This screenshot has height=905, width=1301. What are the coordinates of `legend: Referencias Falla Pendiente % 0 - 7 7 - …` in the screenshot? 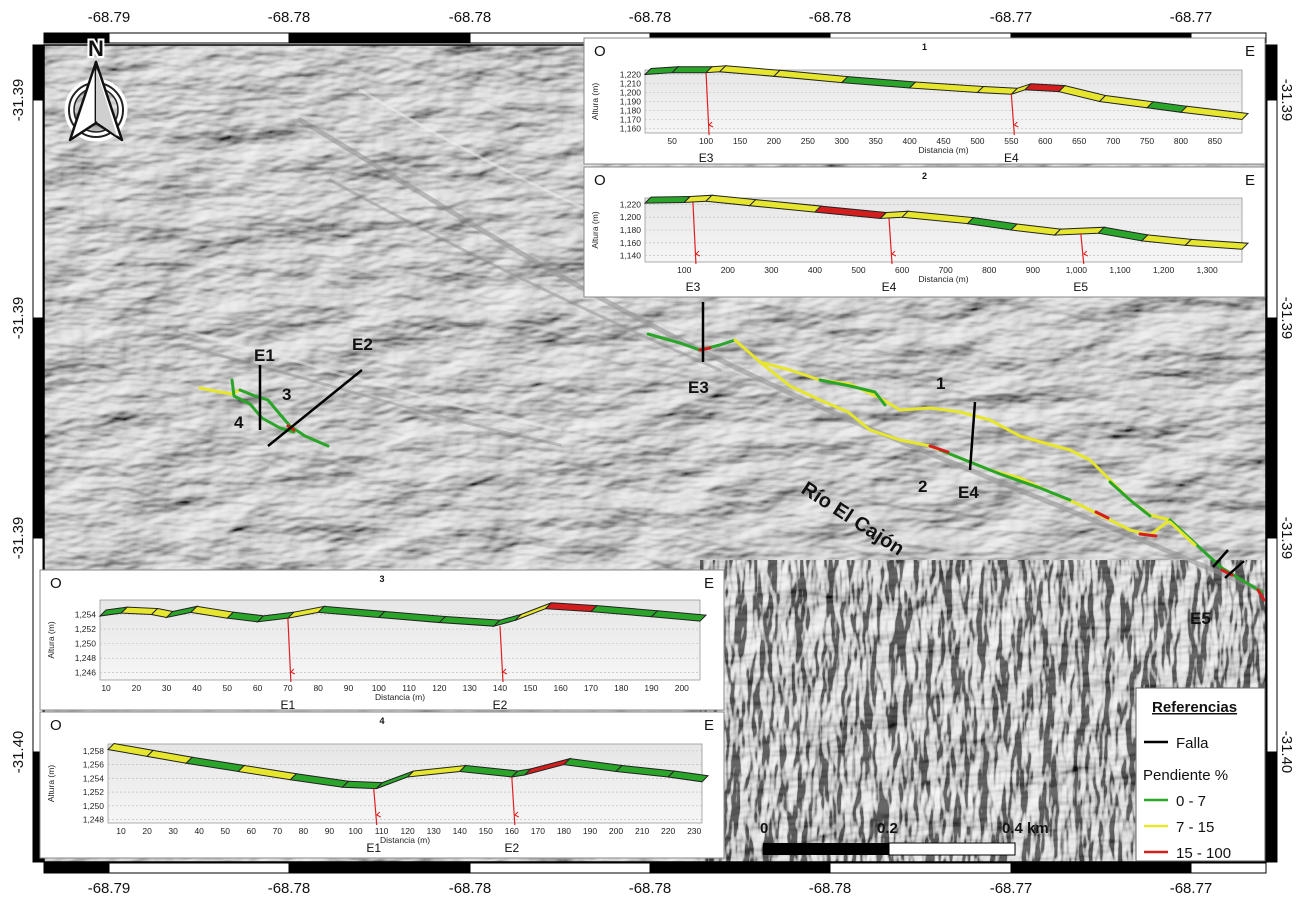 It's located at (1200, 774).